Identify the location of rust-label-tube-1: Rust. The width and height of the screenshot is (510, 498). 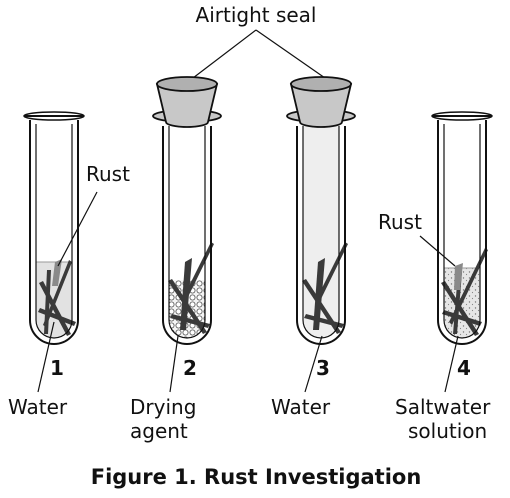
(108, 174).